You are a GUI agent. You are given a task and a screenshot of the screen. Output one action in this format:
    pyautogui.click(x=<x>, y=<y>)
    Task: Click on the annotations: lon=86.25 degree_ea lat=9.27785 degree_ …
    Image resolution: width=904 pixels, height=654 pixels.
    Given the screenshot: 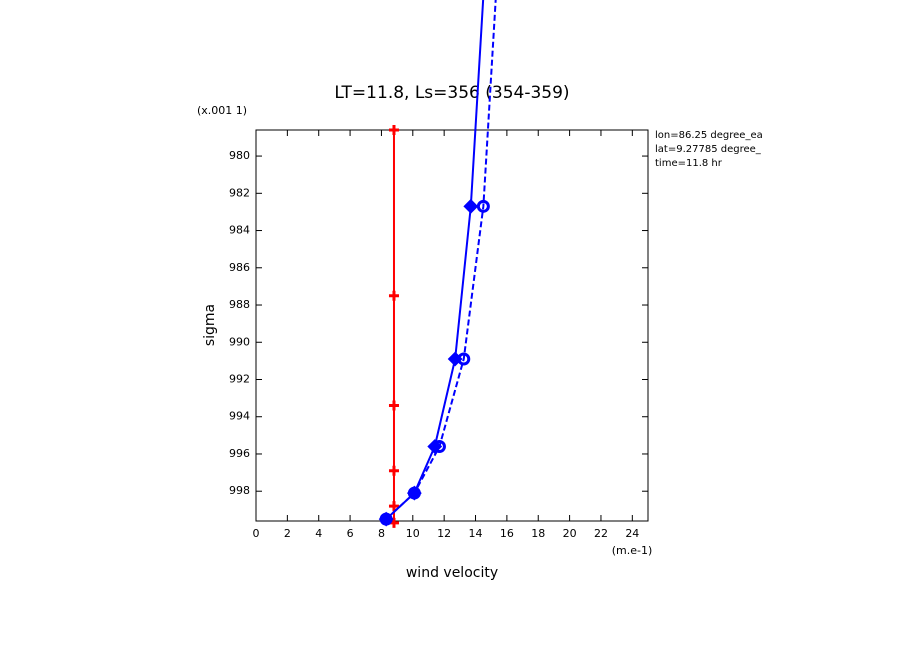 What is the action you would take?
    pyautogui.click(x=709, y=149)
    